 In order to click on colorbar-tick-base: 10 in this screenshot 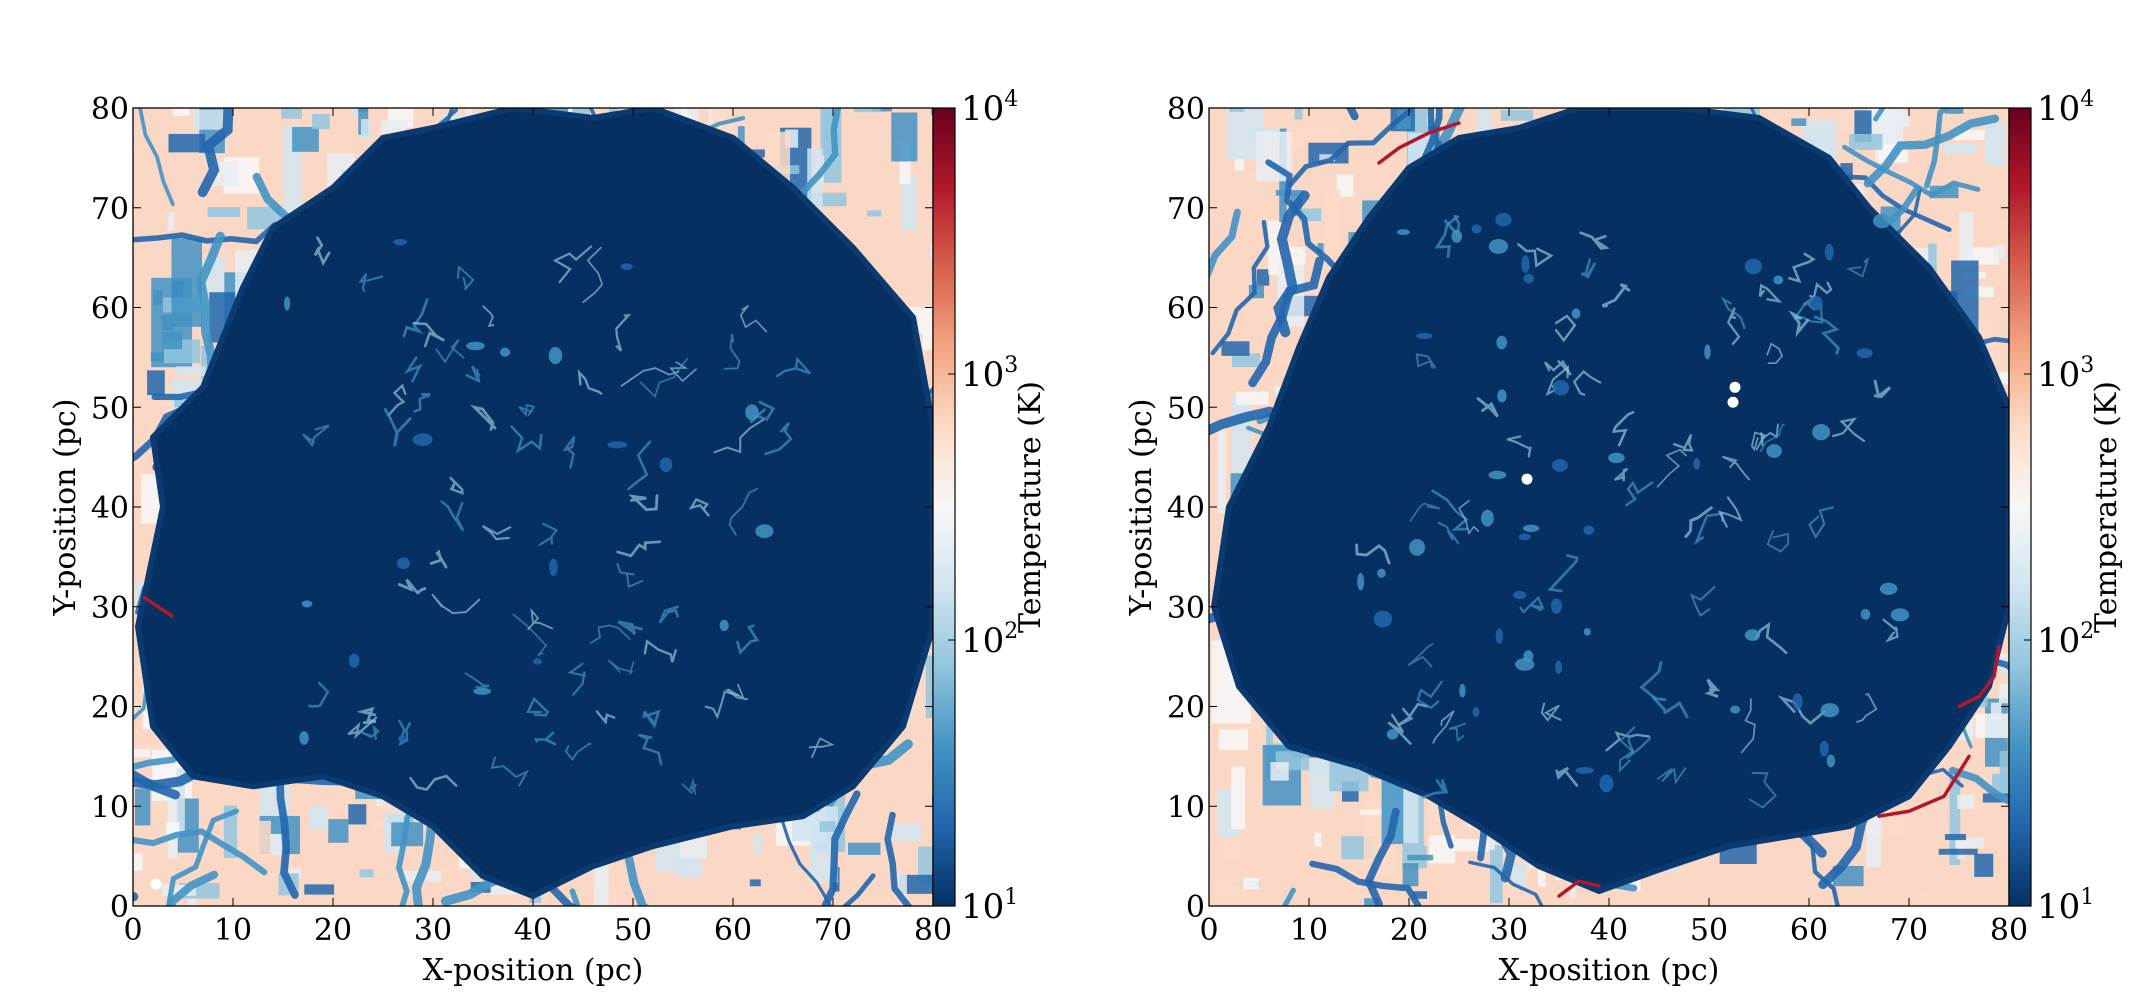, I will do `click(982, 907)`.